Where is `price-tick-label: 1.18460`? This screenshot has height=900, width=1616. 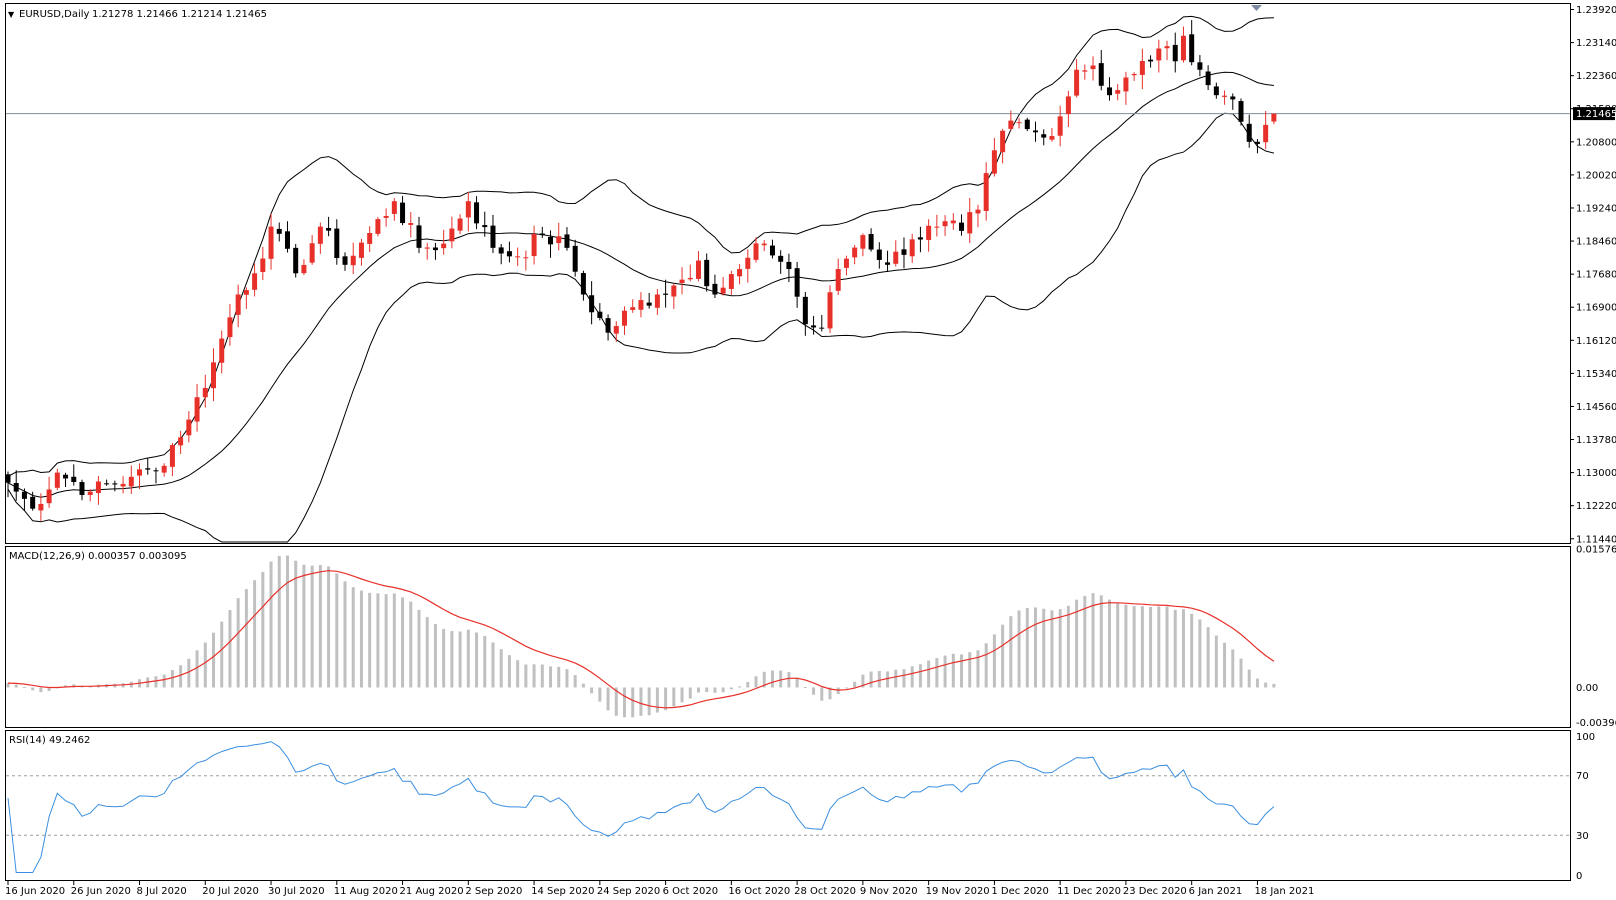
price-tick-label: 1.18460 is located at coordinates (1596, 242).